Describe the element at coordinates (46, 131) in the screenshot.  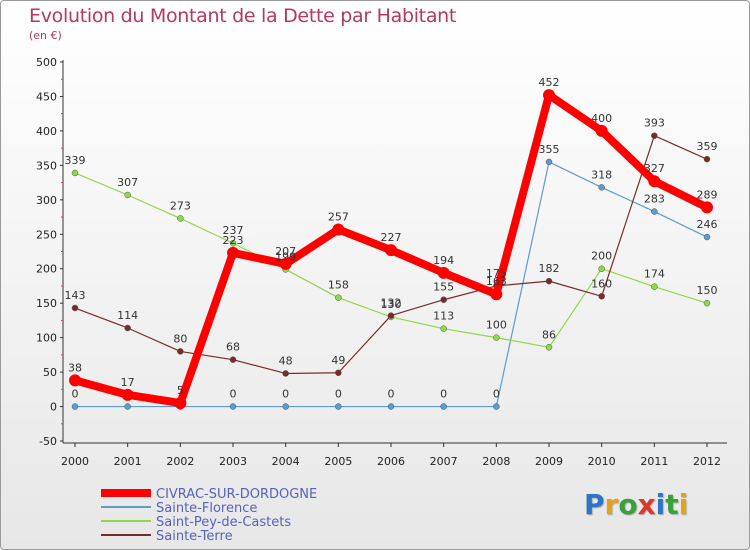
I see `y-tick-label: 400` at that location.